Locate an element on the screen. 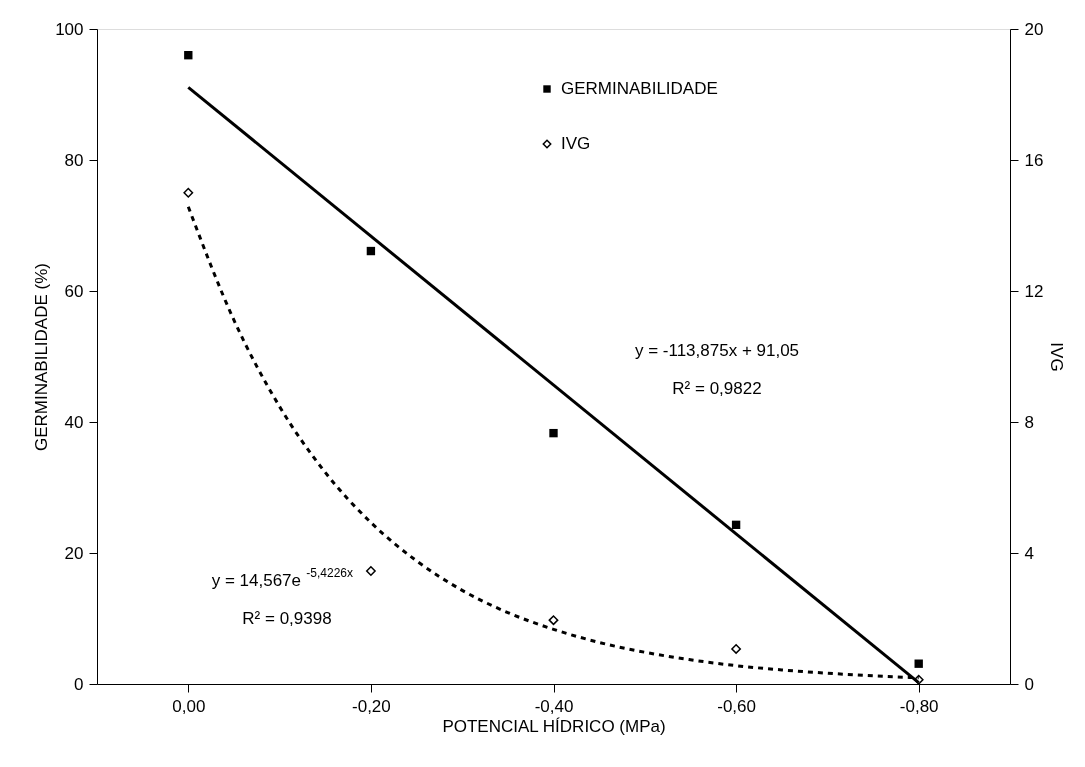 The height and width of the screenshot is (767, 1085). legend-label: GERMINABILIDADE is located at coordinates (639, 88).